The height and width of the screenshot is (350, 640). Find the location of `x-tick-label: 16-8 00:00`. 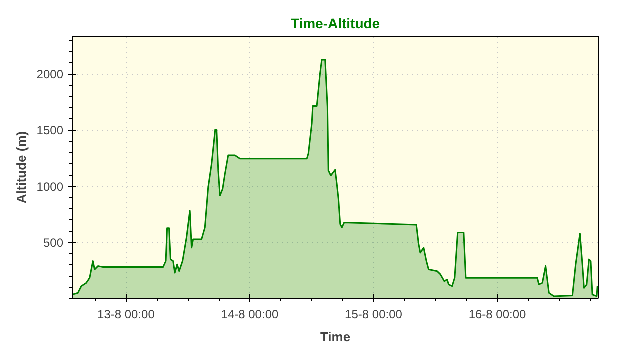

x-tick-label: 16-8 00:00 is located at coordinates (497, 315).